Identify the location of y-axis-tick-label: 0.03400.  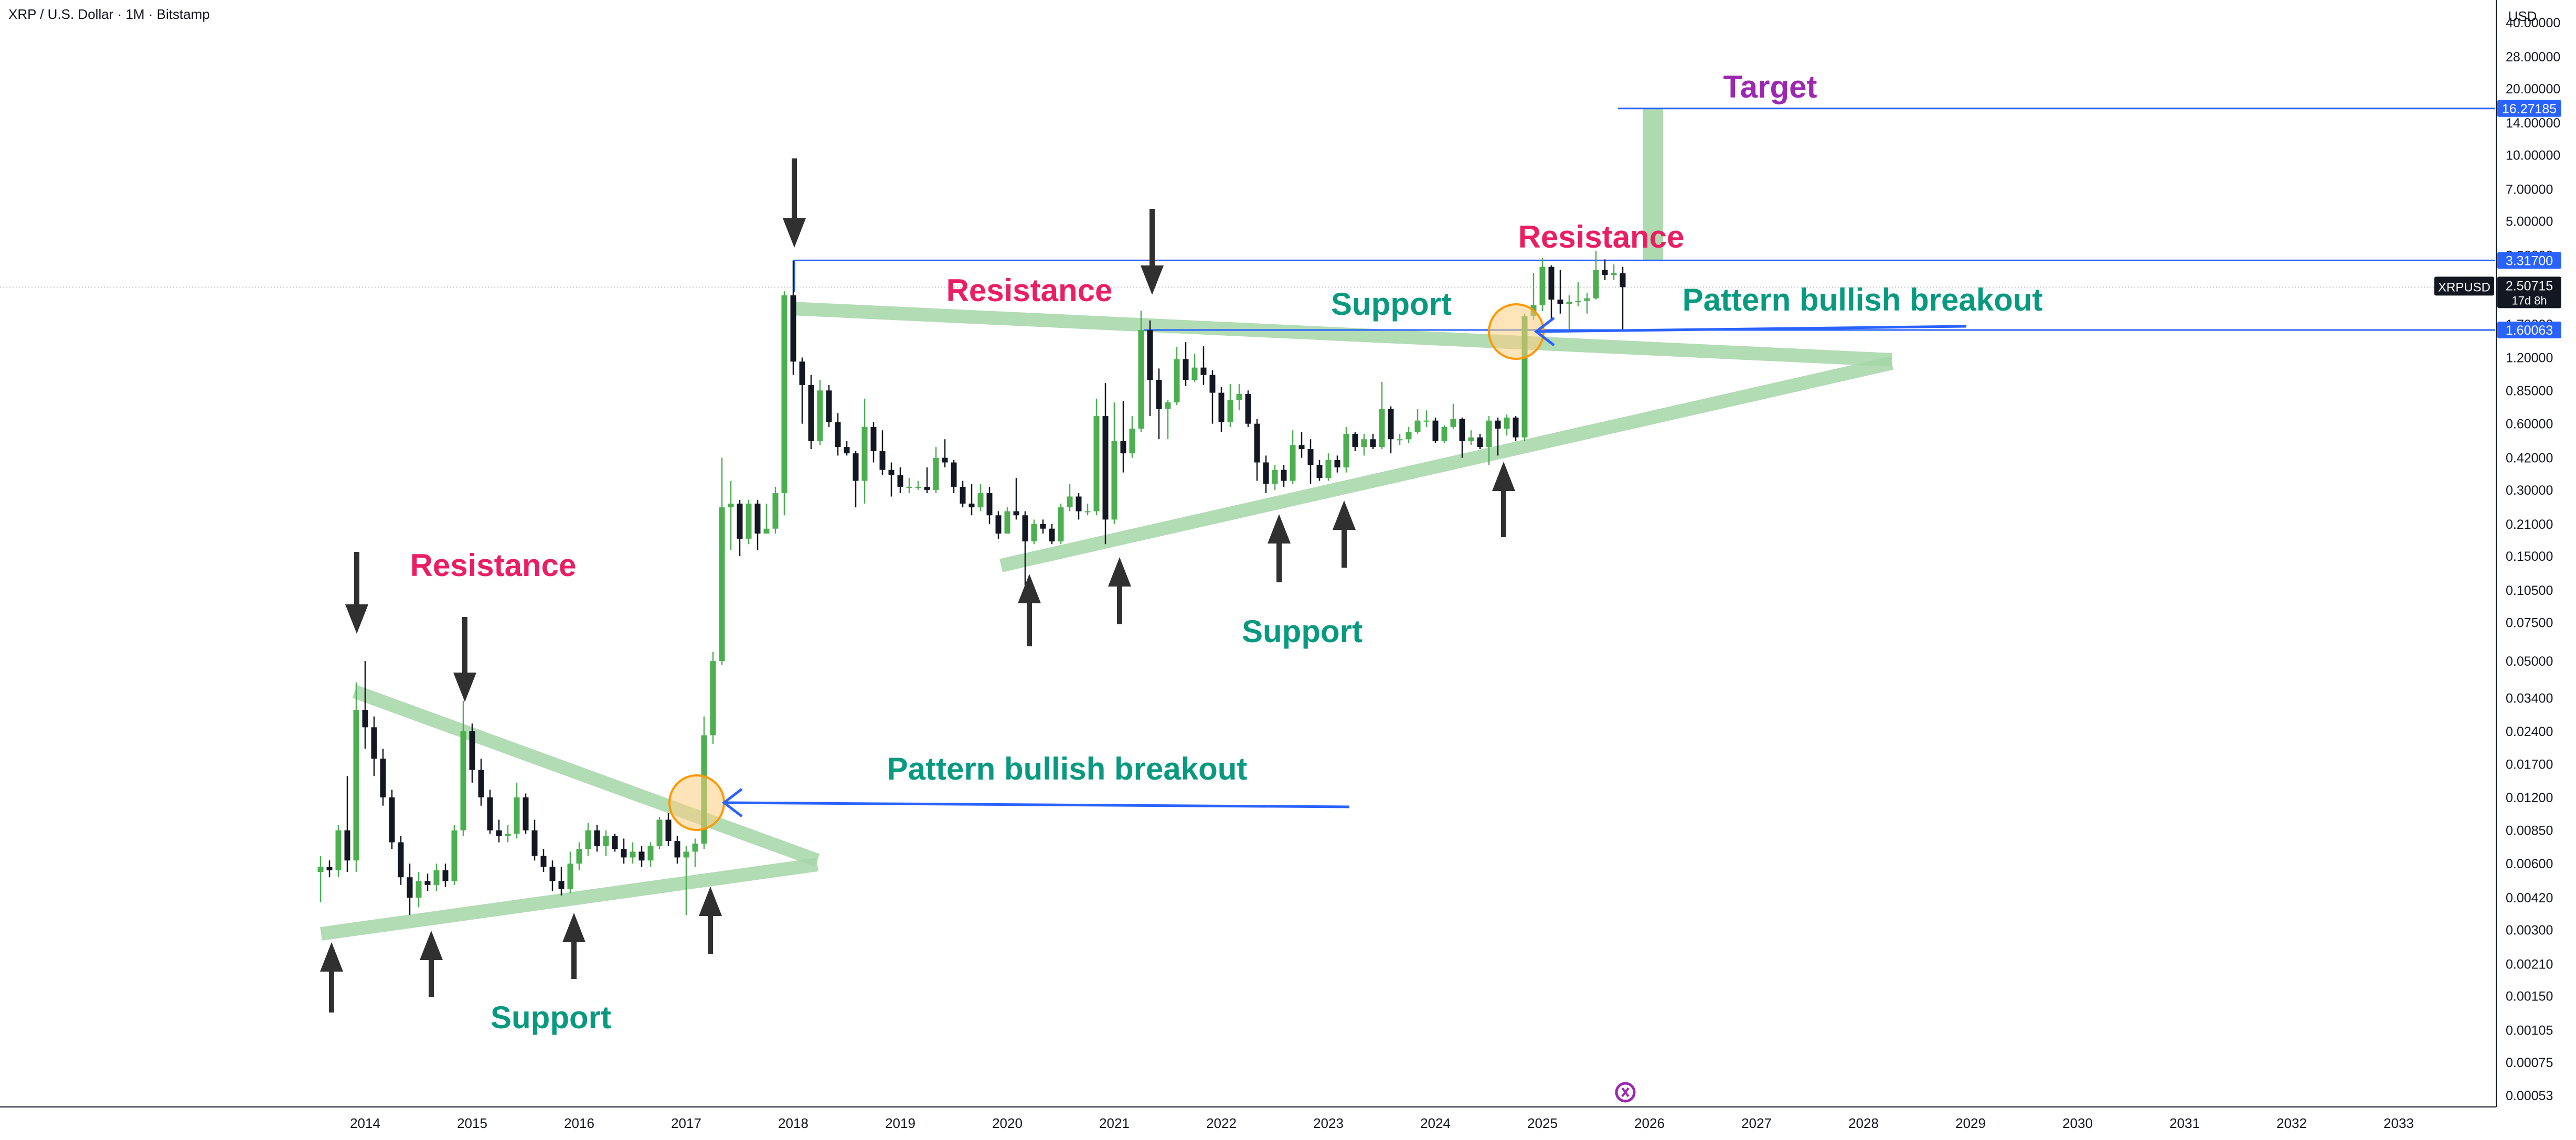
(2529, 698).